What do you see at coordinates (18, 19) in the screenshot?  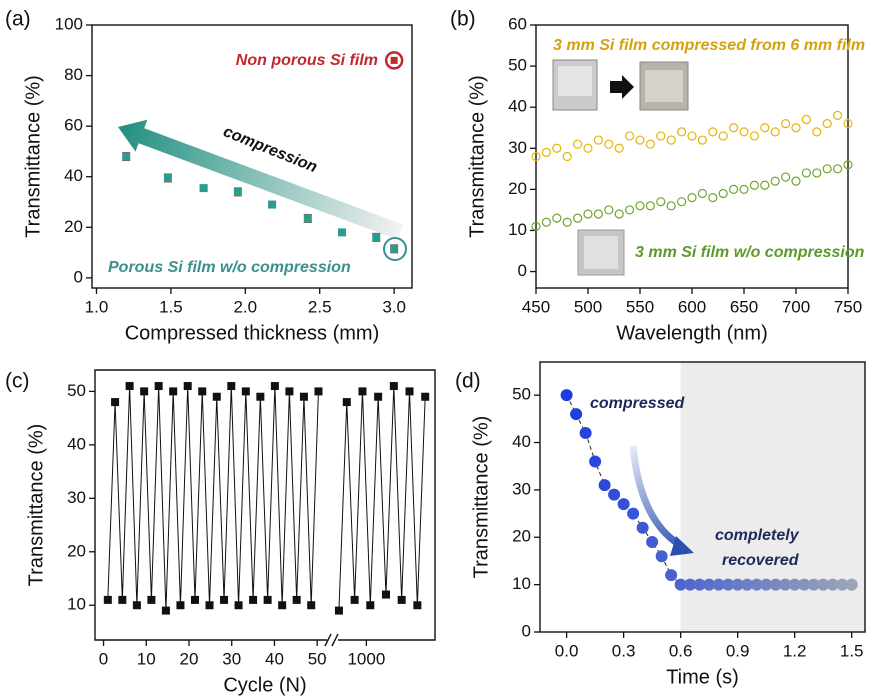 I see `panel-label: (a)` at bounding box center [18, 19].